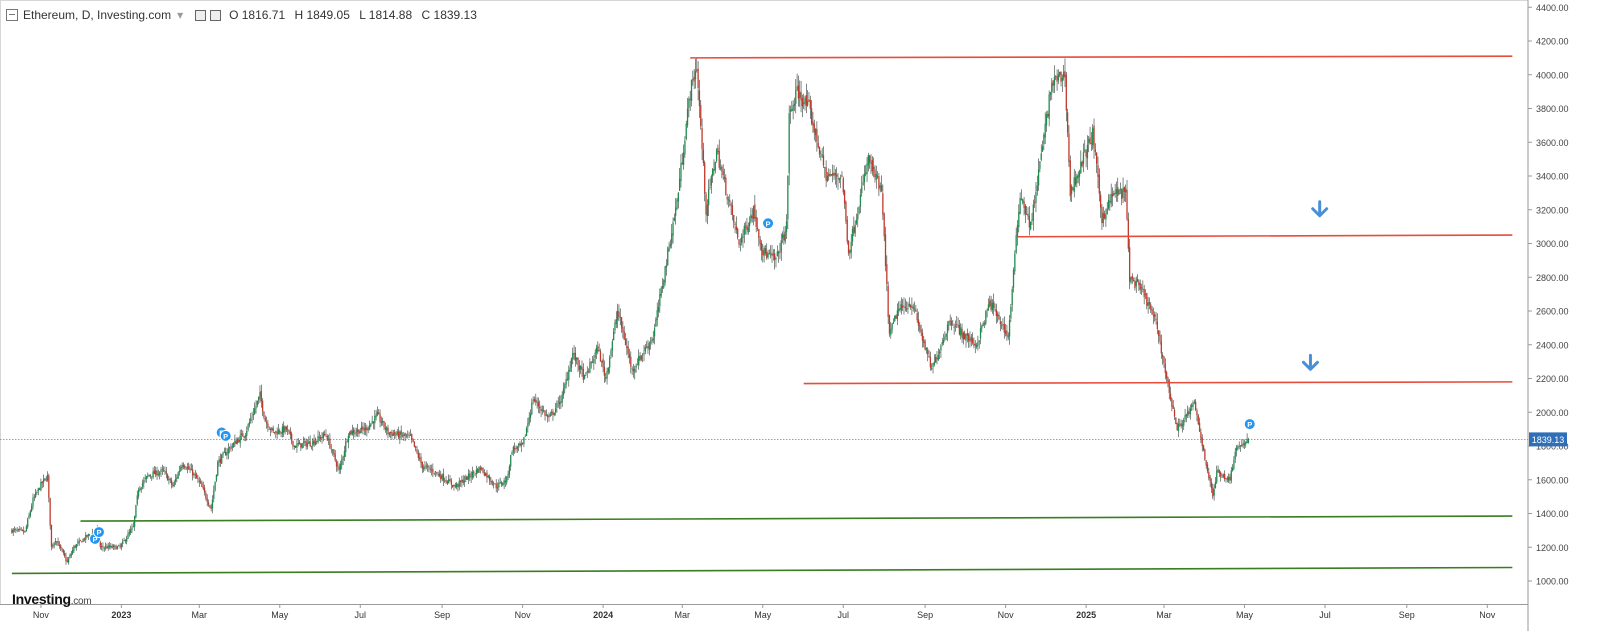 This screenshot has height=636, width=1600. I want to click on close-icon, so click(216, 15).